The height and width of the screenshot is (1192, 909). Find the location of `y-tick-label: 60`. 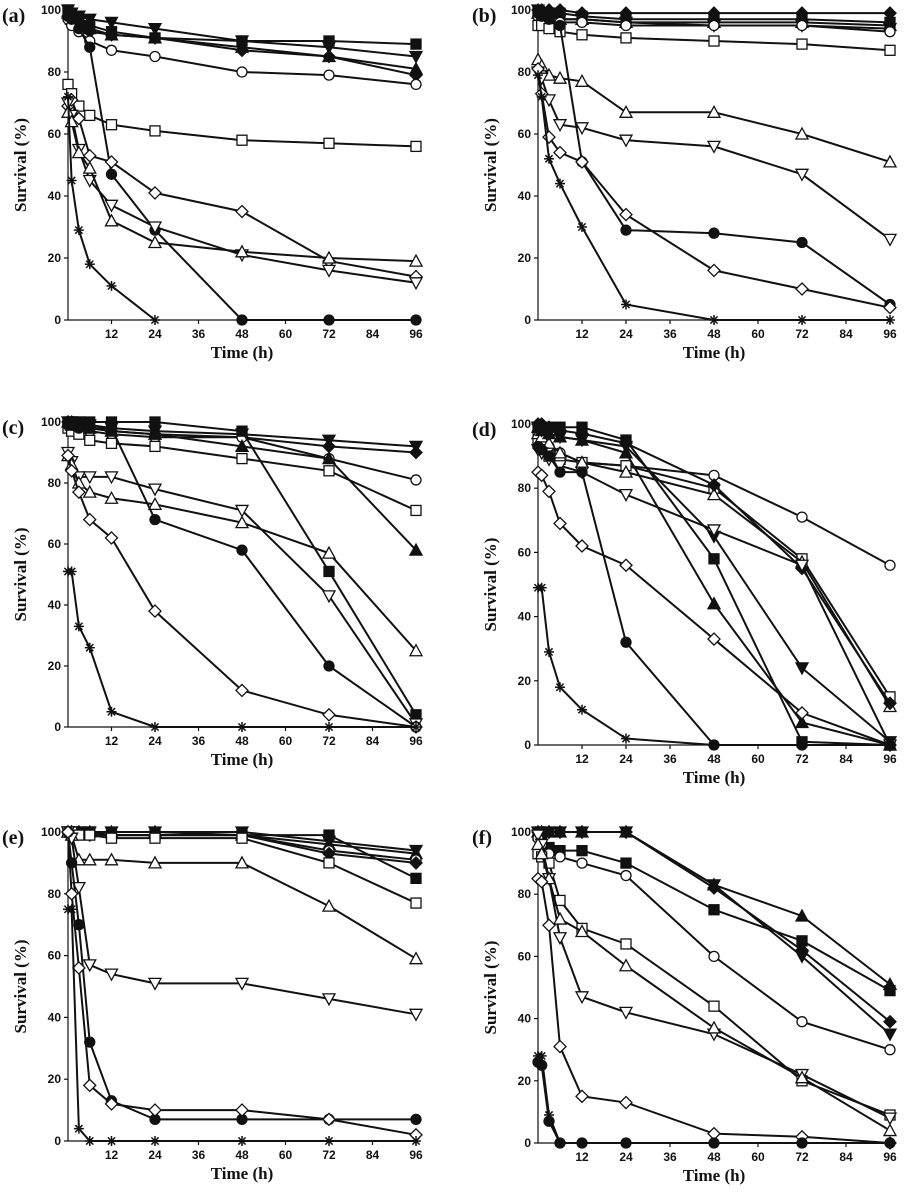

y-tick-label: 60 is located at coordinates (525, 956).